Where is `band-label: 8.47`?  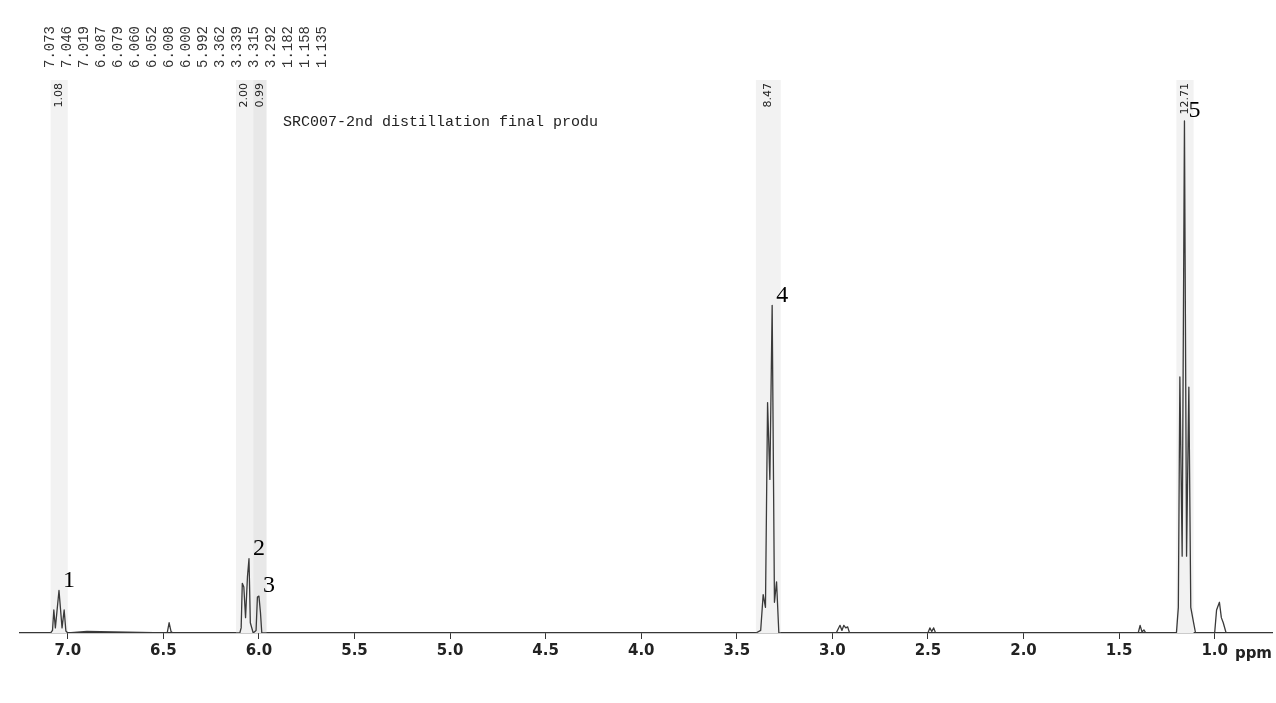
band-label: 8.47 is located at coordinates (768, 95).